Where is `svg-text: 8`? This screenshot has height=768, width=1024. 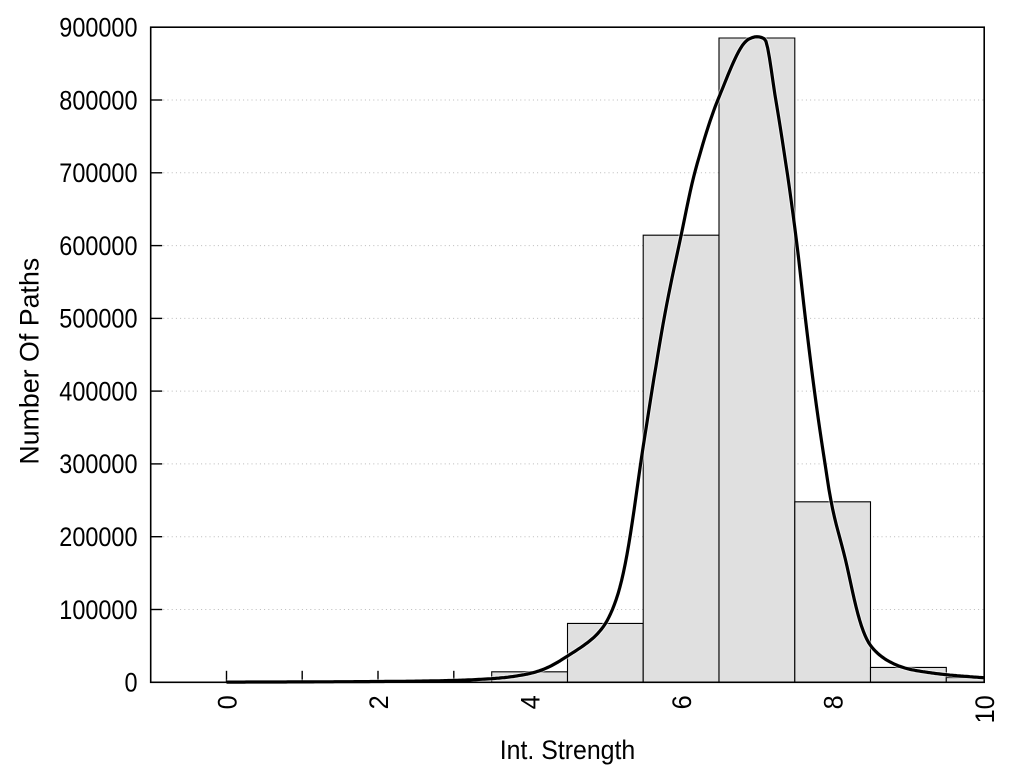
svg-text: 8 is located at coordinates (833, 702).